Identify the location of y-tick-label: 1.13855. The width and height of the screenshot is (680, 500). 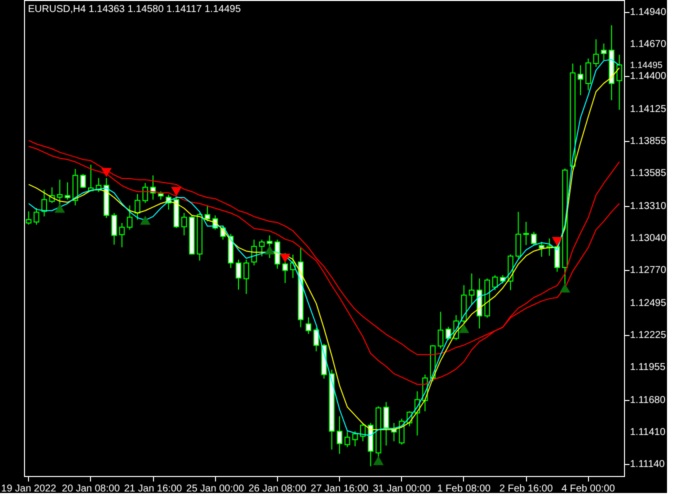
(648, 142).